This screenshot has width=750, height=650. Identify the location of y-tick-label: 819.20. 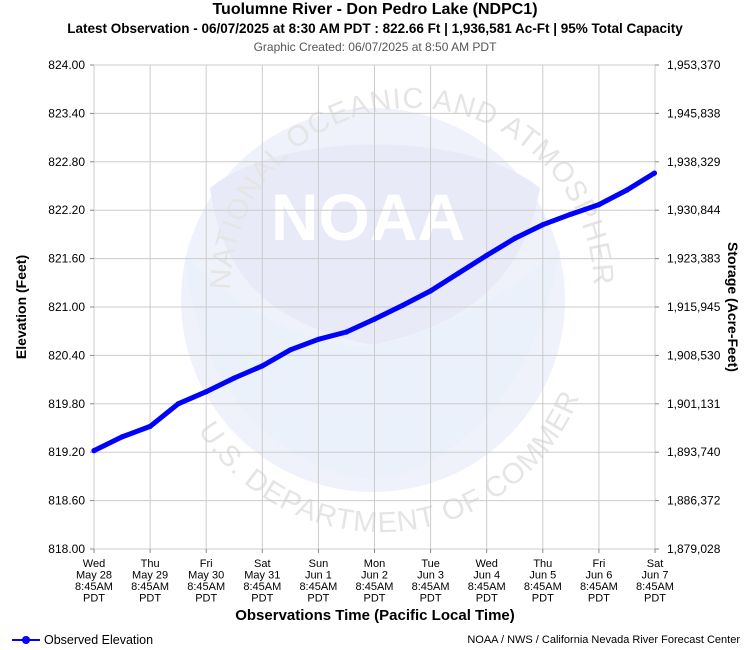
(66, 452).